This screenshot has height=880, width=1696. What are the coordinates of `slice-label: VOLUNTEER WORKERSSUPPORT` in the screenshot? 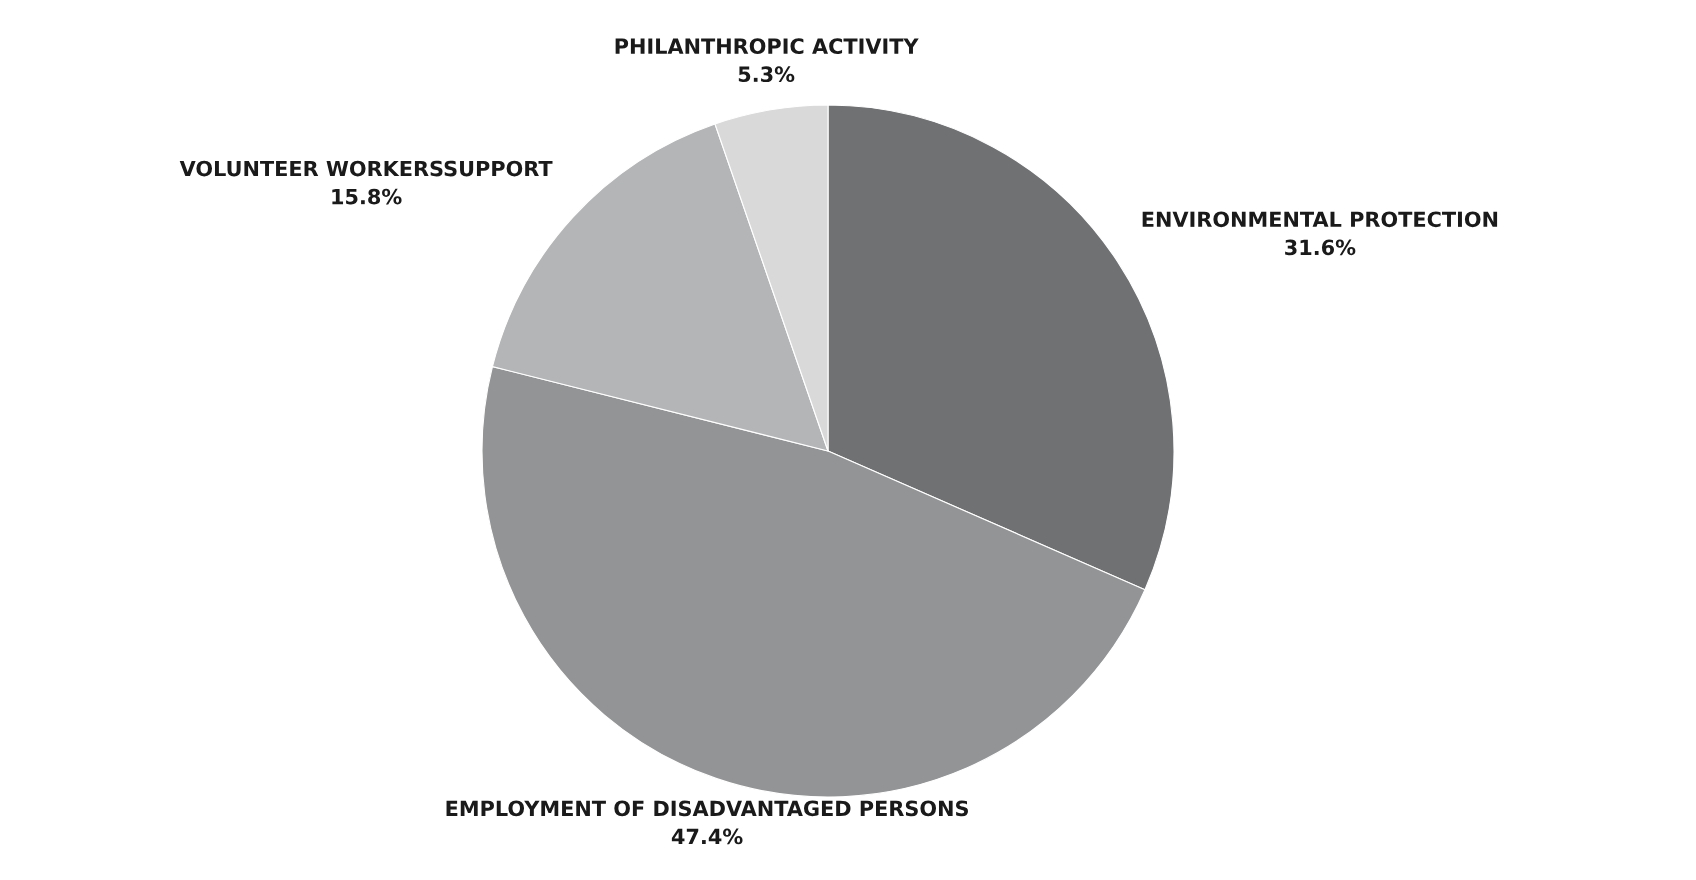 It's located at (366, 168).